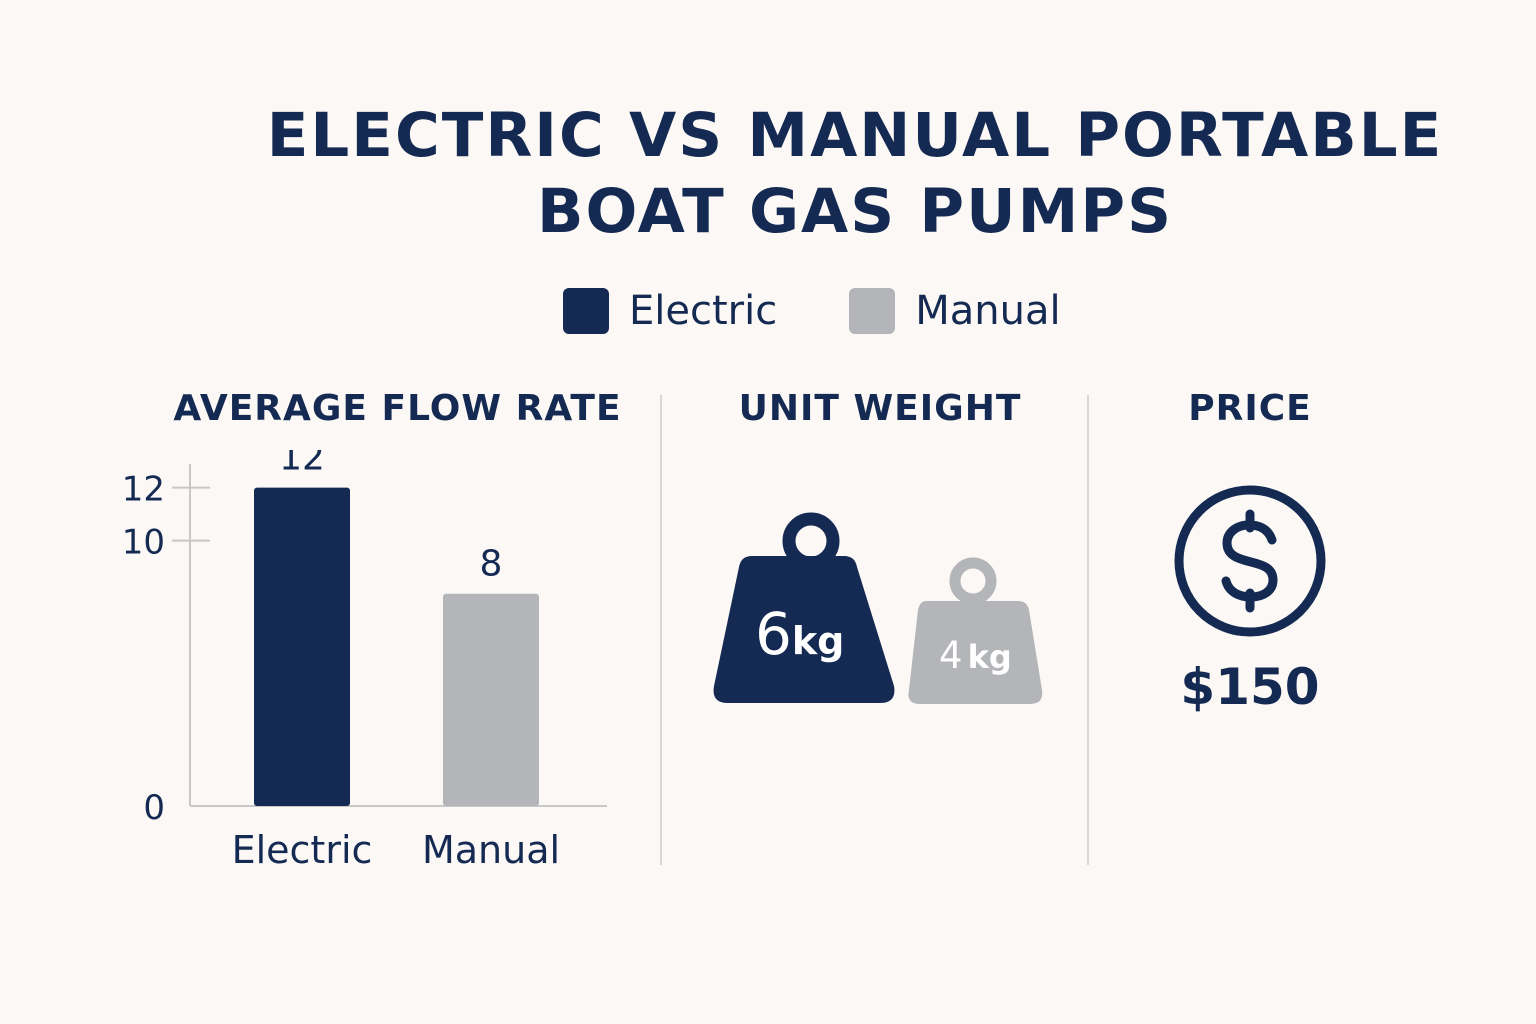 The image size is (1536, 1024). I want to click on chart-bars, so click(396, 646).